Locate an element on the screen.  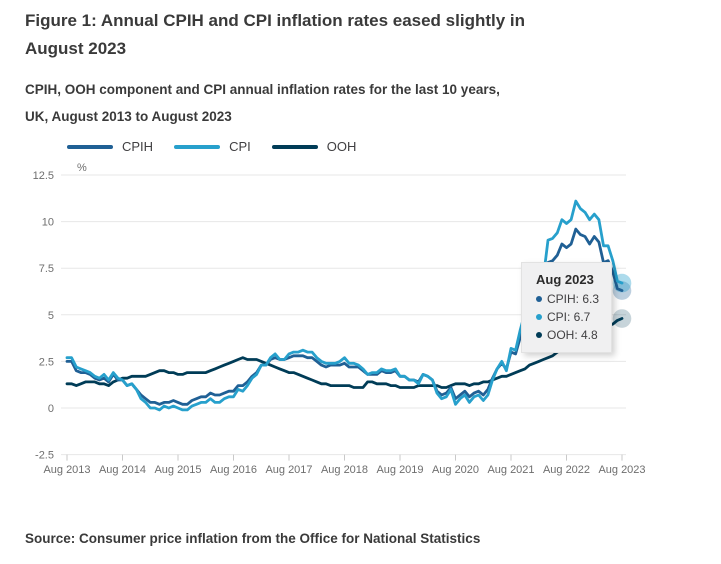
chart-tooltip: Aug 2023 CPIH: 6.3 CPI: 6.7 OOH: 4.8 is located at coordinates (567, 307).